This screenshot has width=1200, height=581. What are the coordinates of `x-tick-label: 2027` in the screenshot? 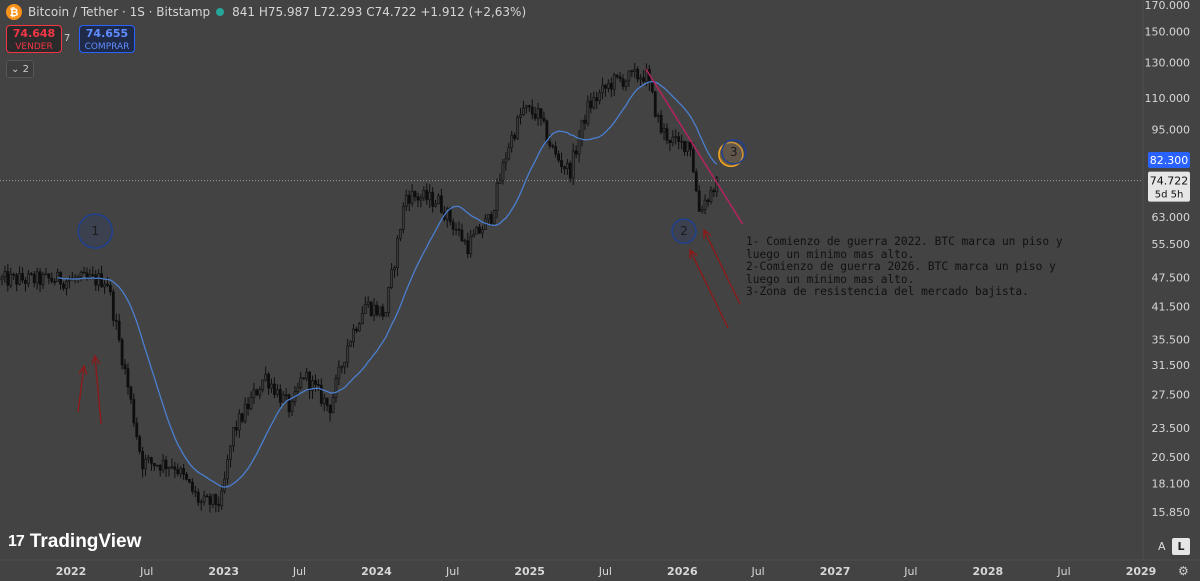 It's located at (835, 571).